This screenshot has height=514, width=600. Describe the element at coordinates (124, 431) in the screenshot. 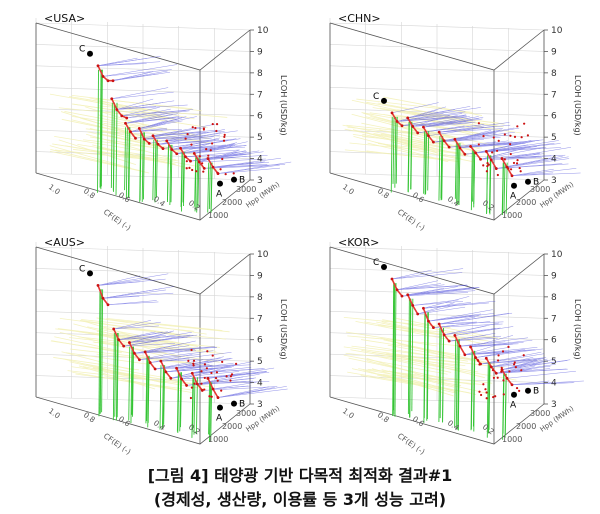

I see `x-axis: 0.20.40.60.81.0CF(E) (-)` at that location.